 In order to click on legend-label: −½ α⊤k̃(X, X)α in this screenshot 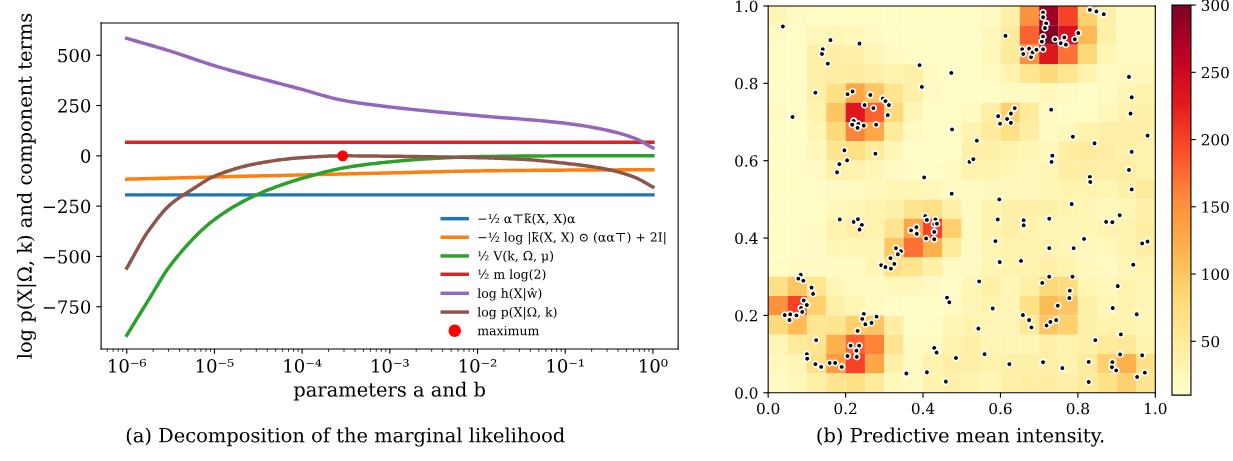, I will do `click(527, 219)`.